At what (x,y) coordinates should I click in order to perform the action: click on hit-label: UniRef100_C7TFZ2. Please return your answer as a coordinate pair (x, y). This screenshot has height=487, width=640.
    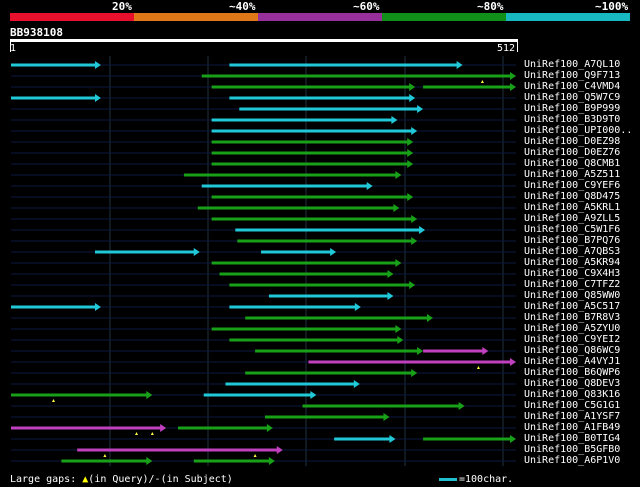
    Looking at the image, I should click on (572, 284).